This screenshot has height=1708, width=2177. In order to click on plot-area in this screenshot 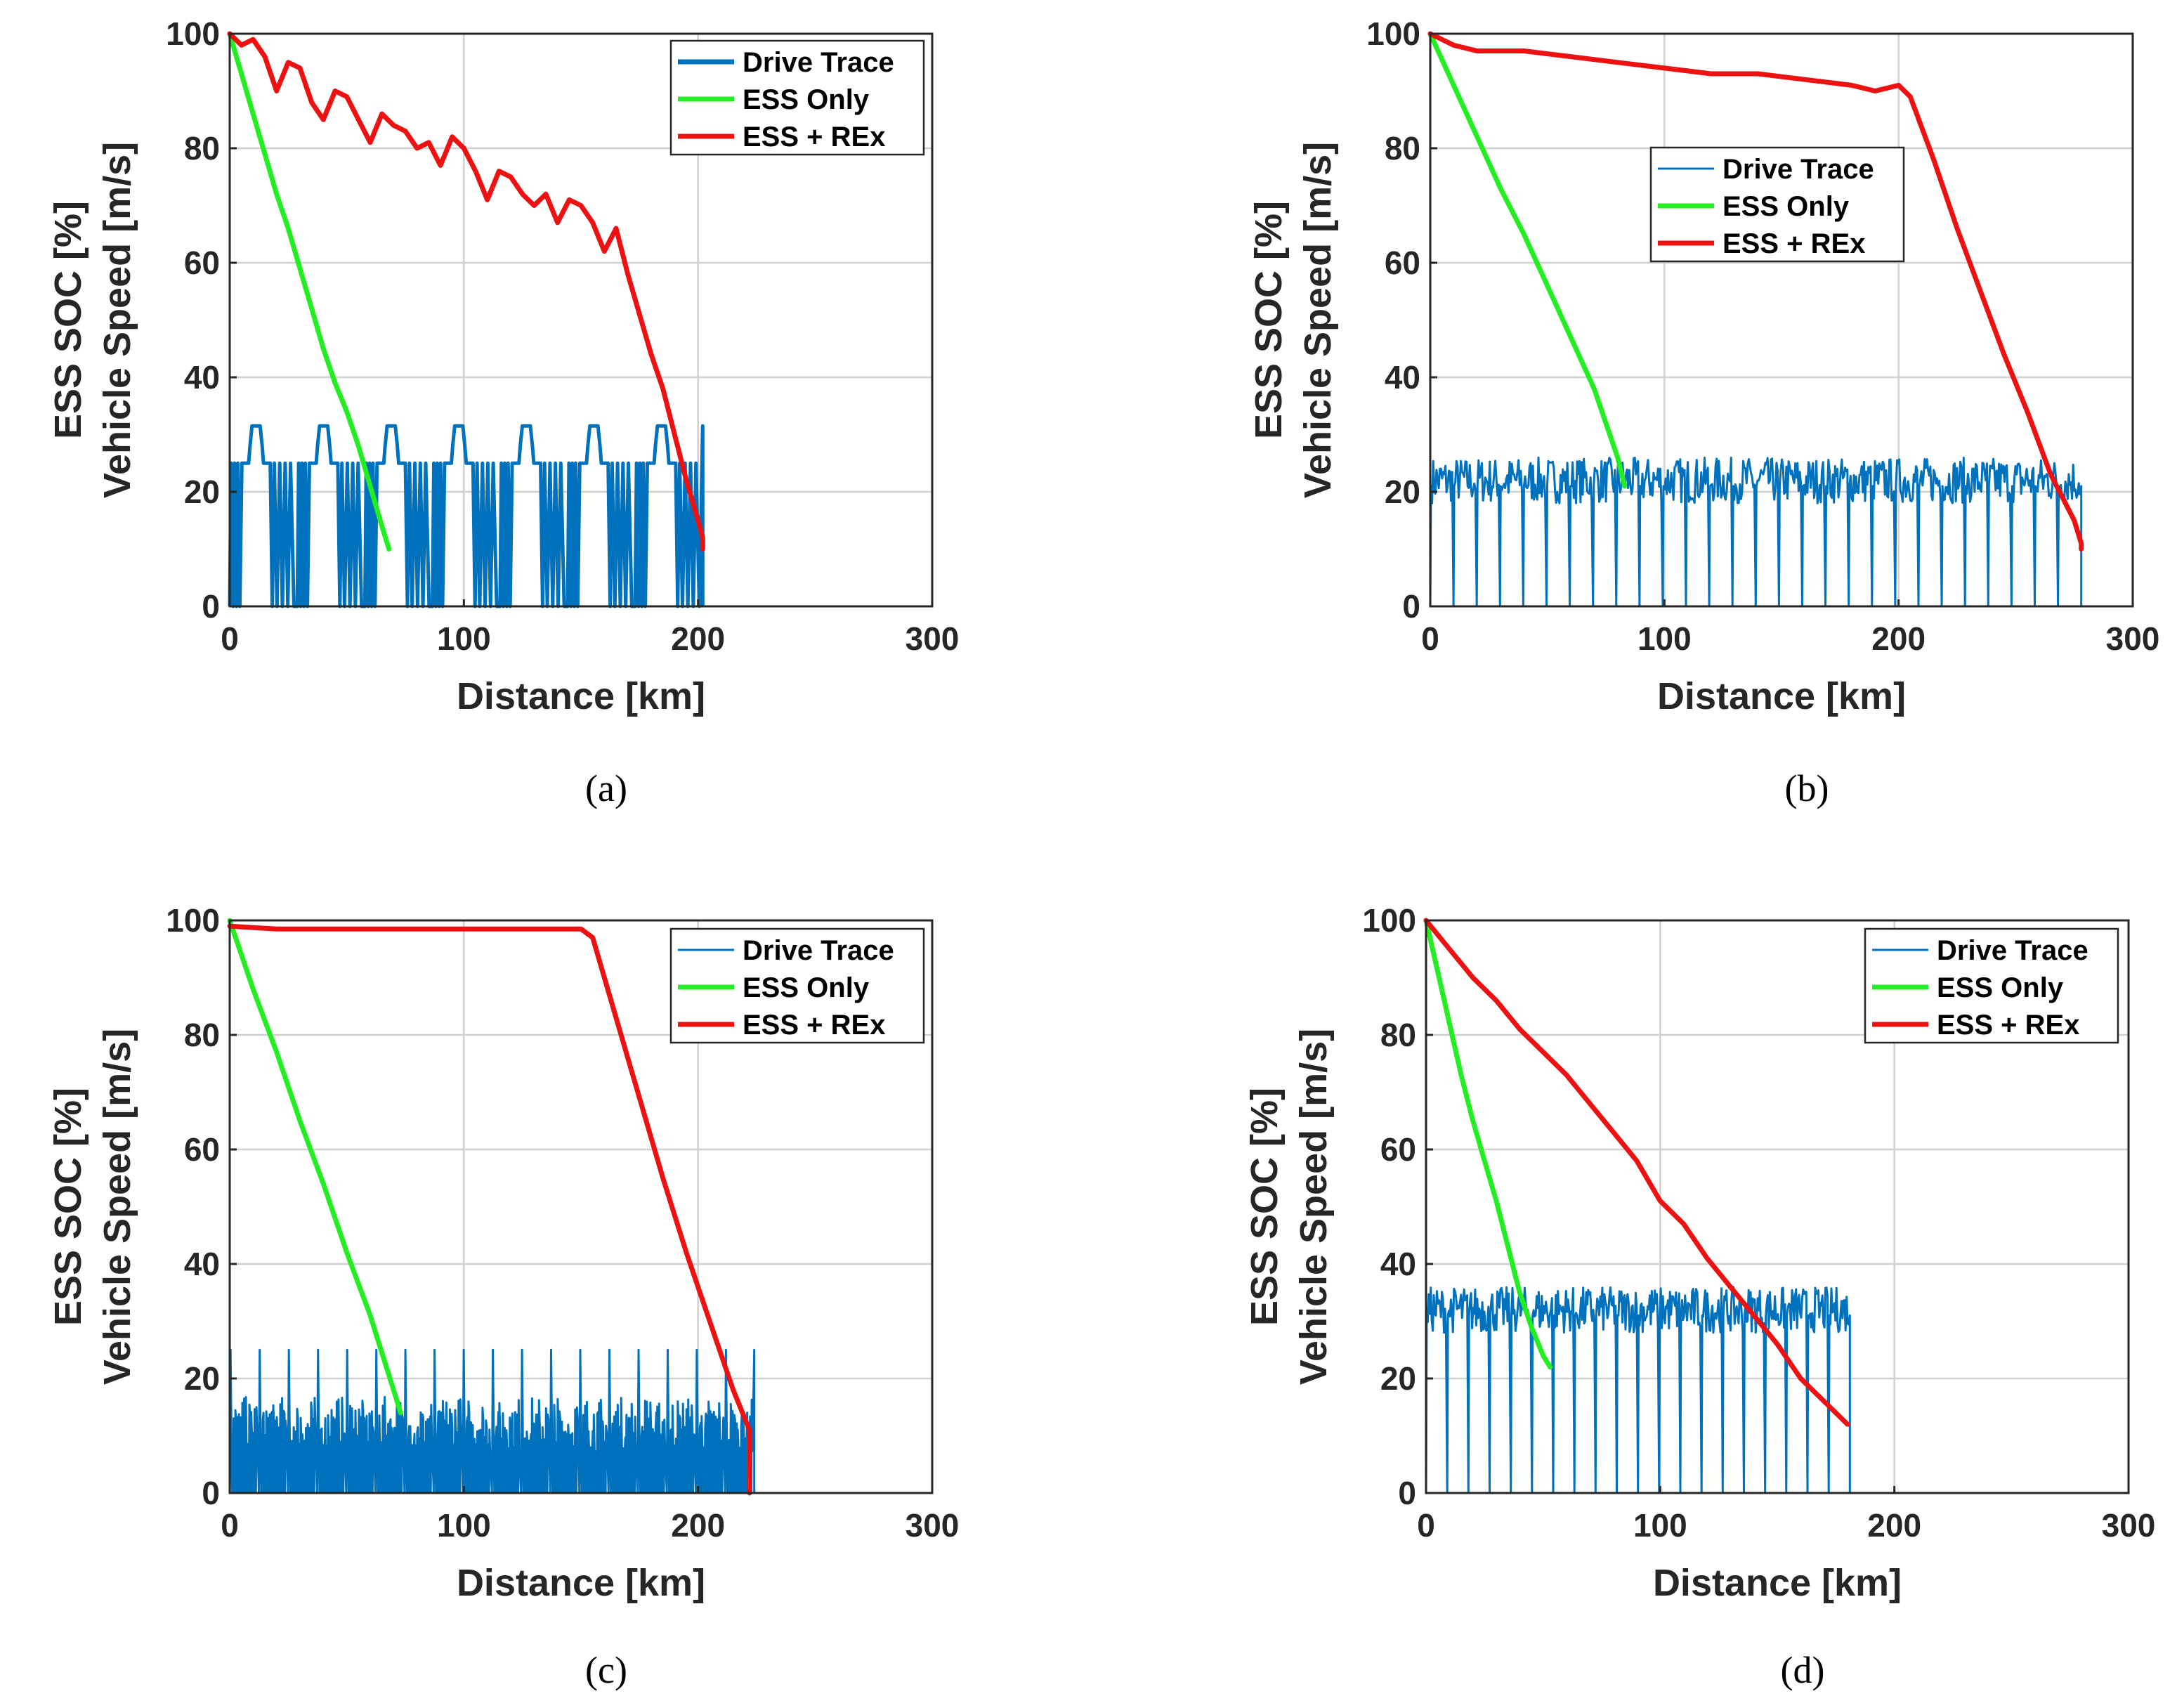, I will do `click(1781, 320)`.